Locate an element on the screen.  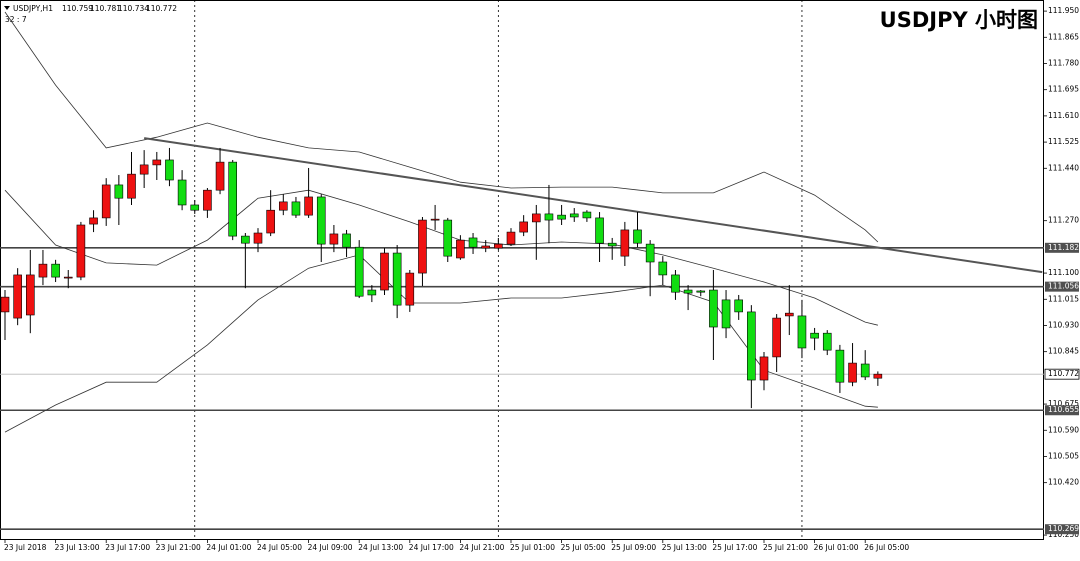
x-tick-label: 23 Jul 2018 is located at coordinates (25, 547).